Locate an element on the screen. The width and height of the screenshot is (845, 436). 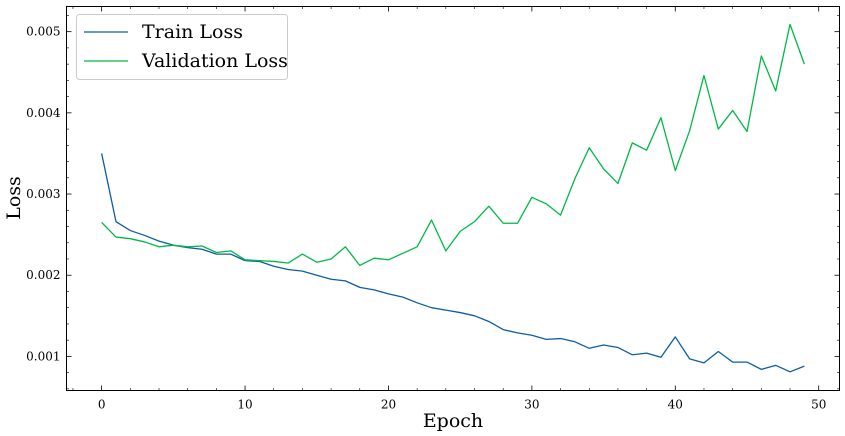
y-tick-label: 0.003 is located at coordinates (43, 194).